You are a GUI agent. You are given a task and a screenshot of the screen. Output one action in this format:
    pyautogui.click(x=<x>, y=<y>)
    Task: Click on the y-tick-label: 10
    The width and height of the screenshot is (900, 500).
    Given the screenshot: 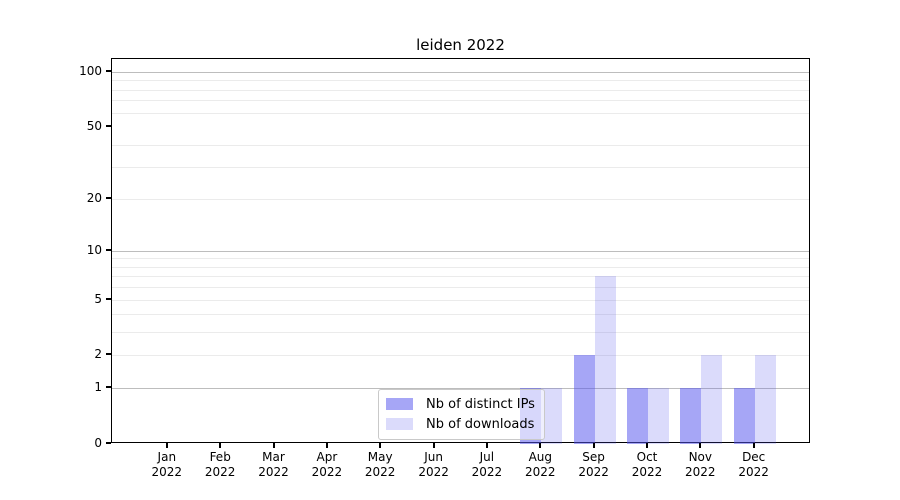 What is the action you would take?
    pyautogui.click(x=94, y=249)
    